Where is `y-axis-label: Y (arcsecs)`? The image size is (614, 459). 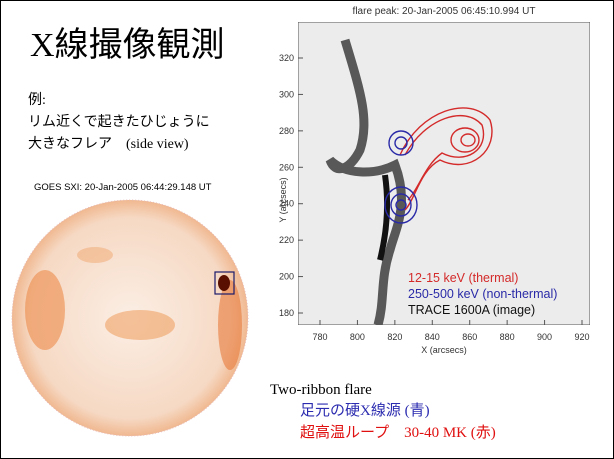
y-axis-label: Y (arcsecs) is located at coordinates (283, 199).